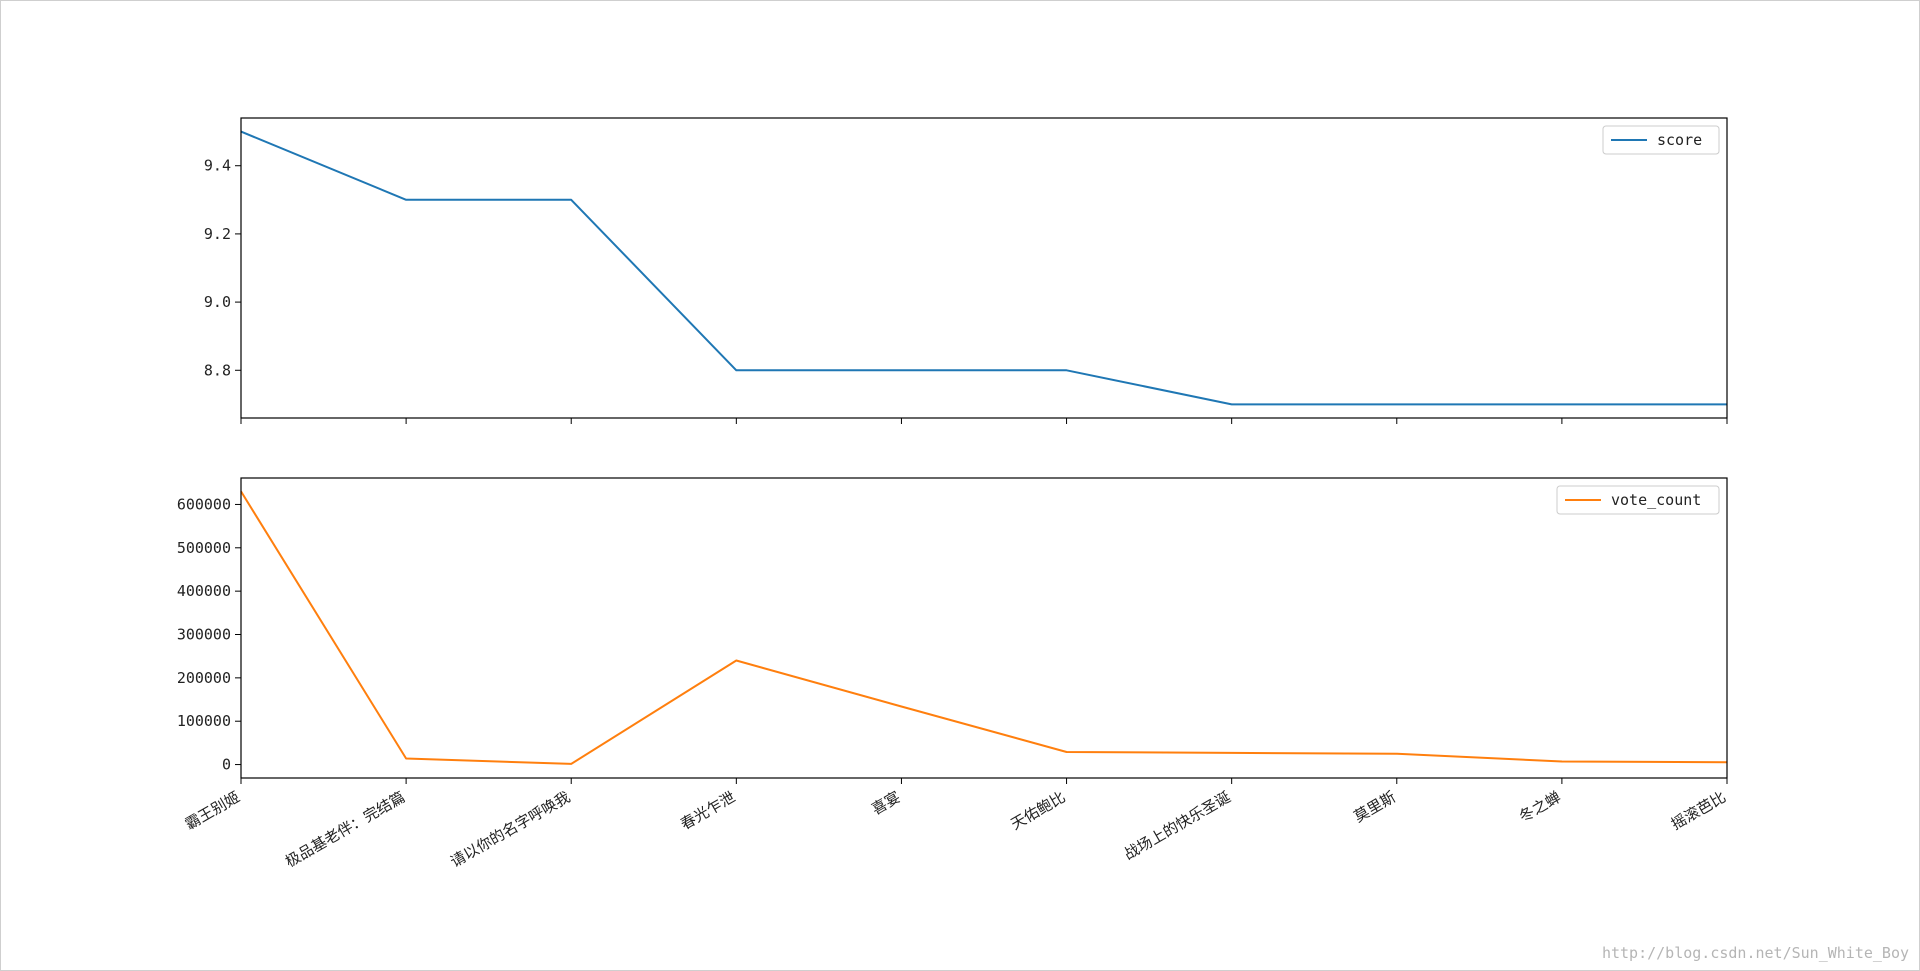 The width and height of the screenshot is (1920, 971). What do you see at coordinates (204, 591) in the screenshot?
I see `y-tick-label: 400000` at bounding box center [204, 591].